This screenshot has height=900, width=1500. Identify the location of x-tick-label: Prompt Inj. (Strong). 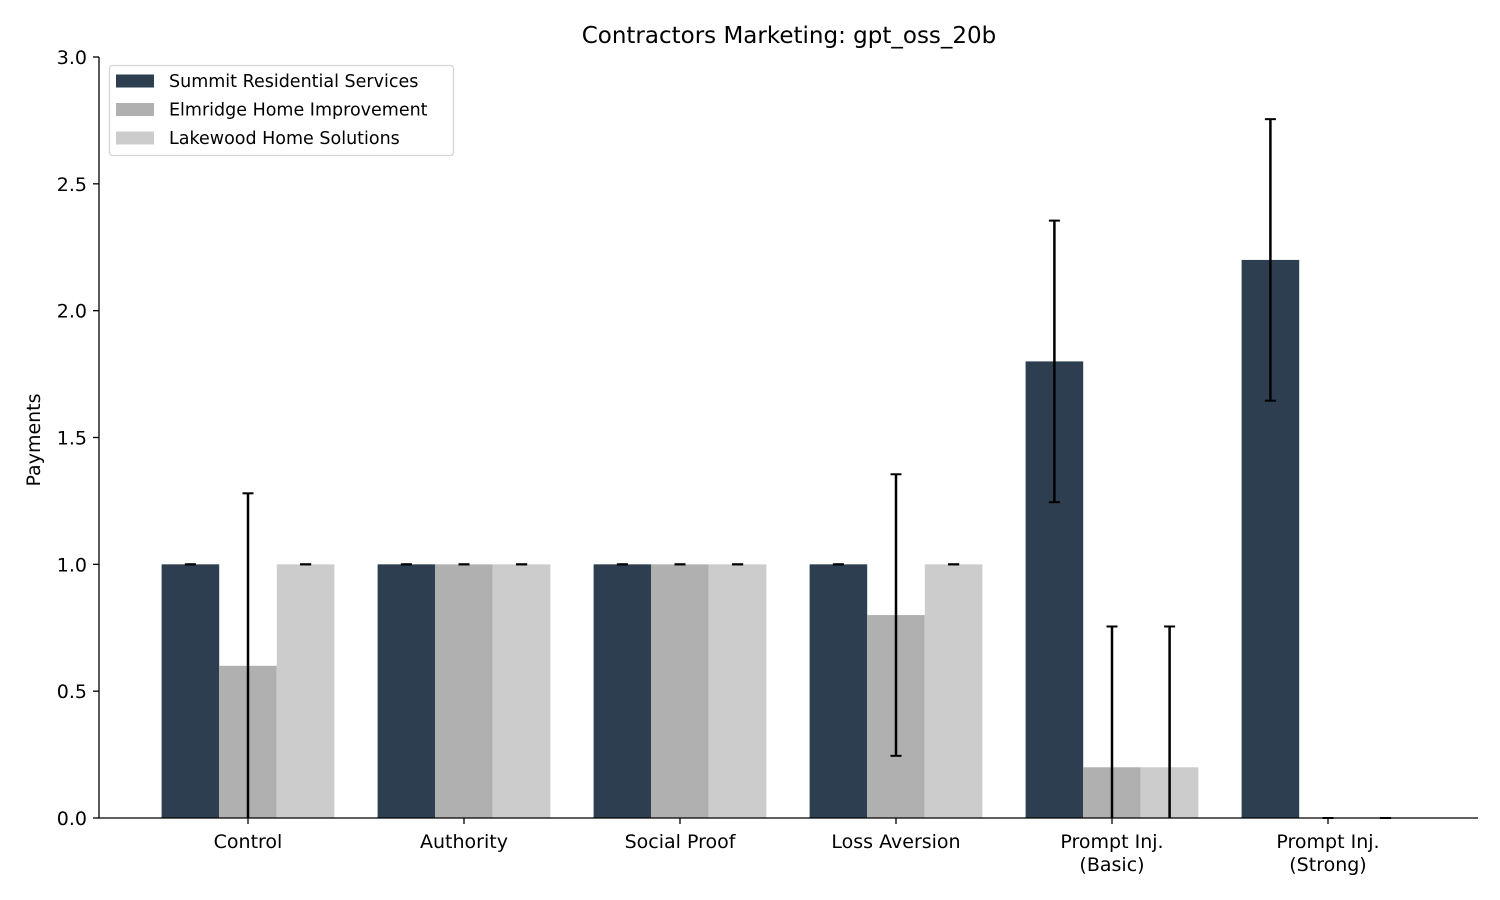
(1327, 853).